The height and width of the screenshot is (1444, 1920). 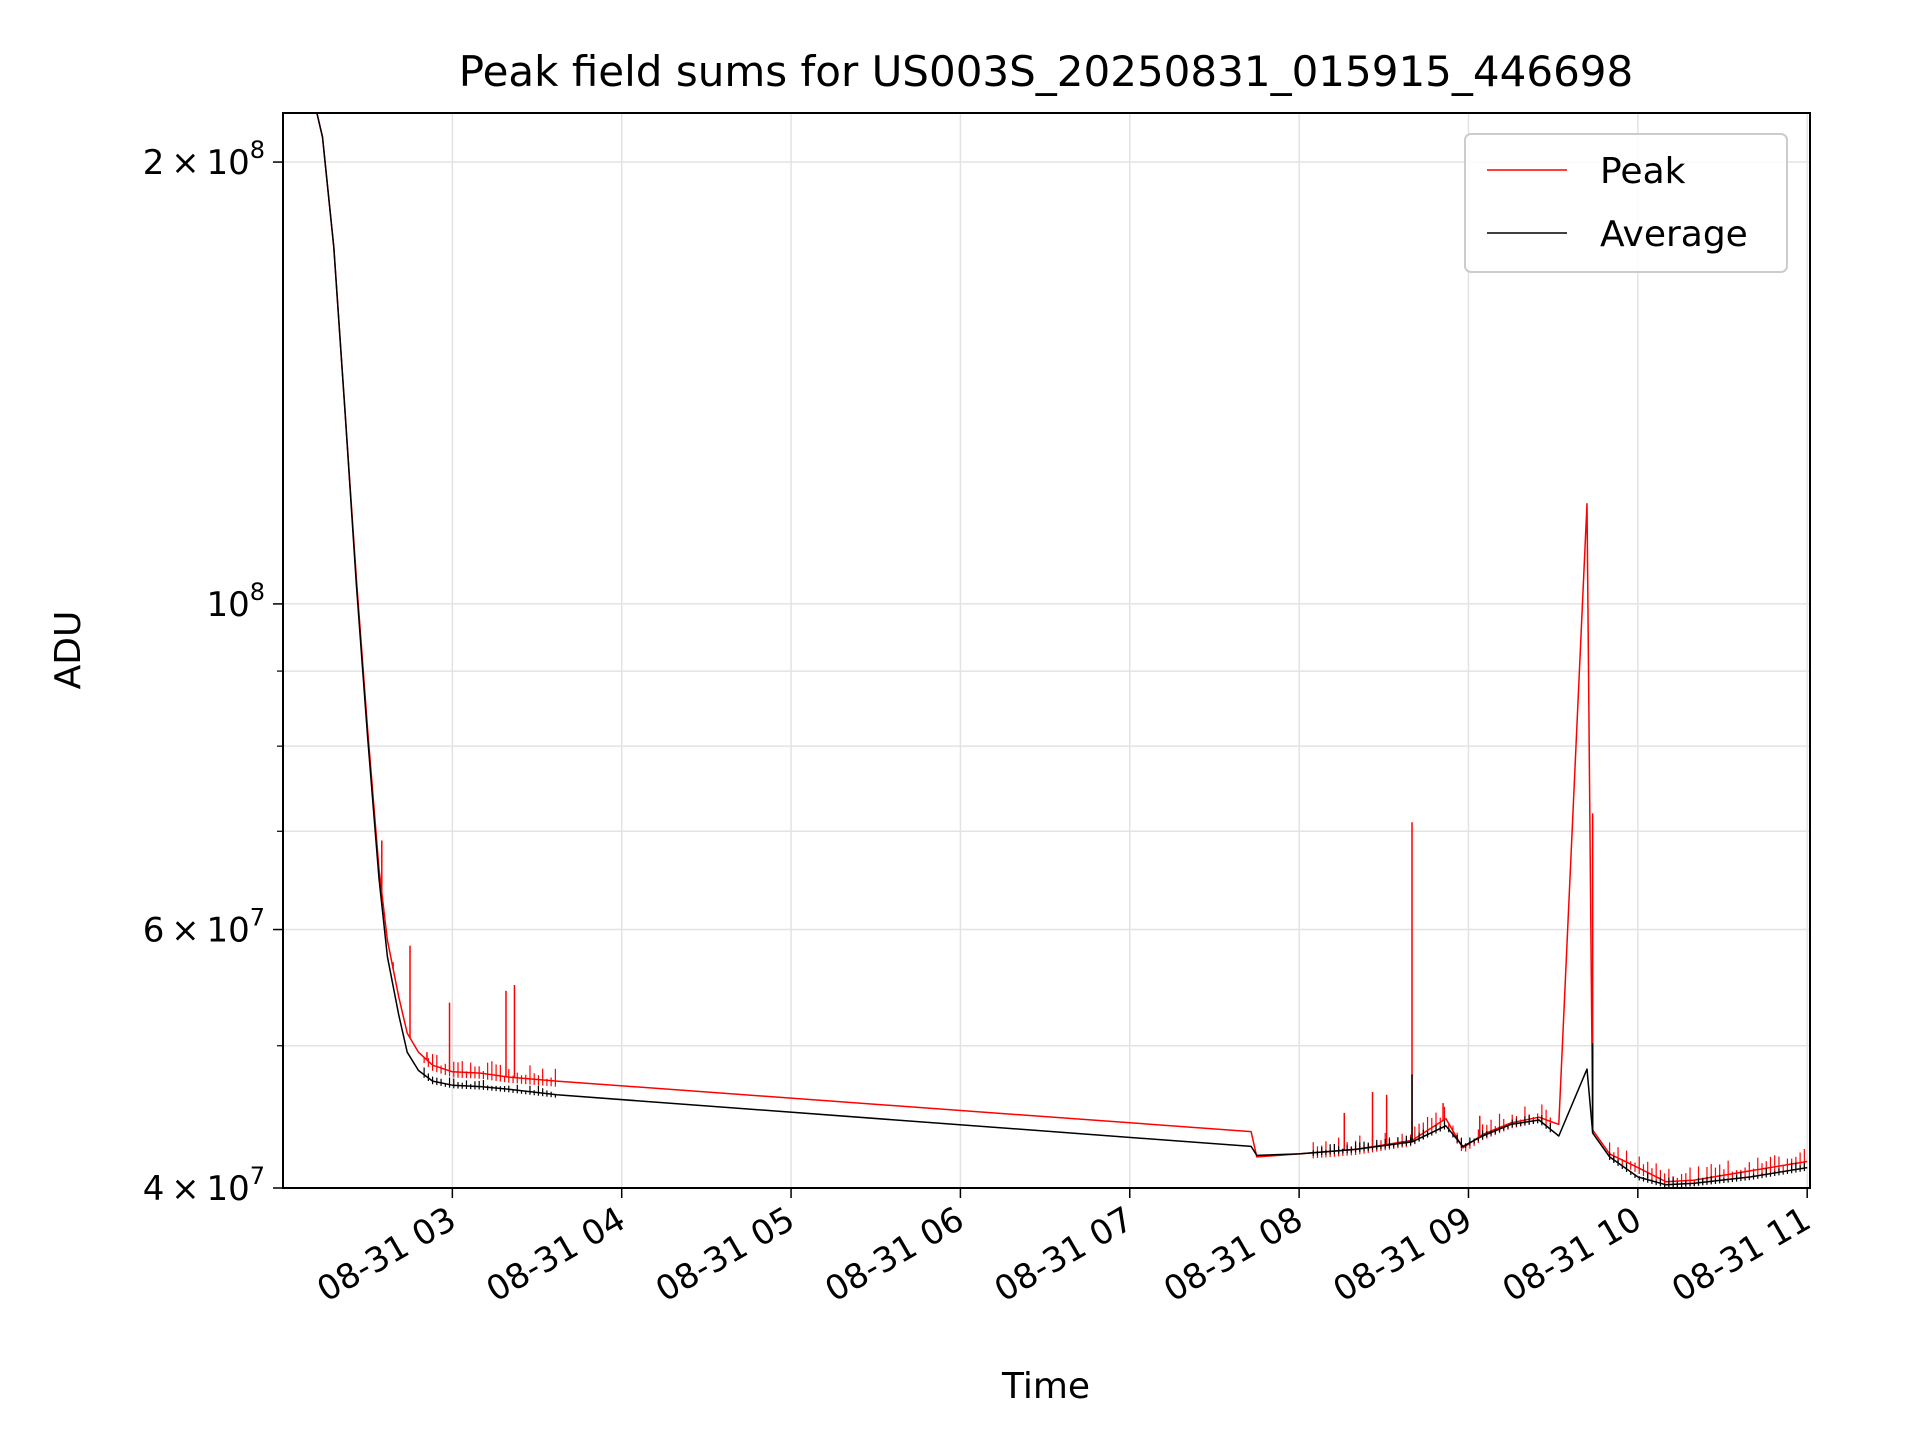 I want to click on y-tick-label: 2 × 10⁸, so click(x=204, y=159).